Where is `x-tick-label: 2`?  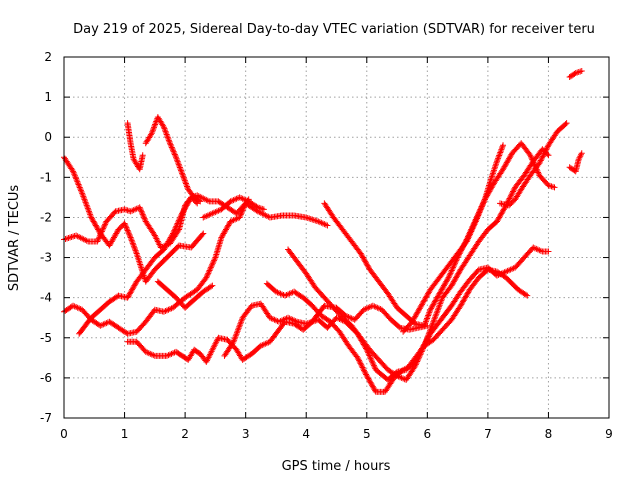
x-tick-label: 2 is located at coordinates (185, 434).